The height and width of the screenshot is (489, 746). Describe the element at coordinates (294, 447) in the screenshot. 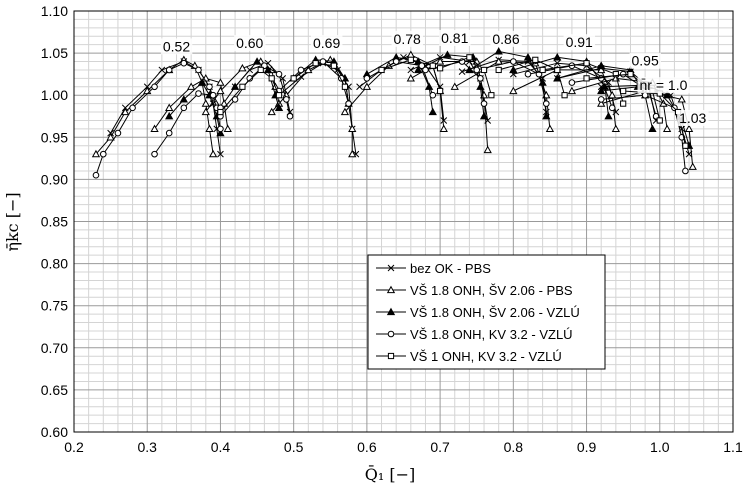

I see `x-tick-label: 0.5` at that location.